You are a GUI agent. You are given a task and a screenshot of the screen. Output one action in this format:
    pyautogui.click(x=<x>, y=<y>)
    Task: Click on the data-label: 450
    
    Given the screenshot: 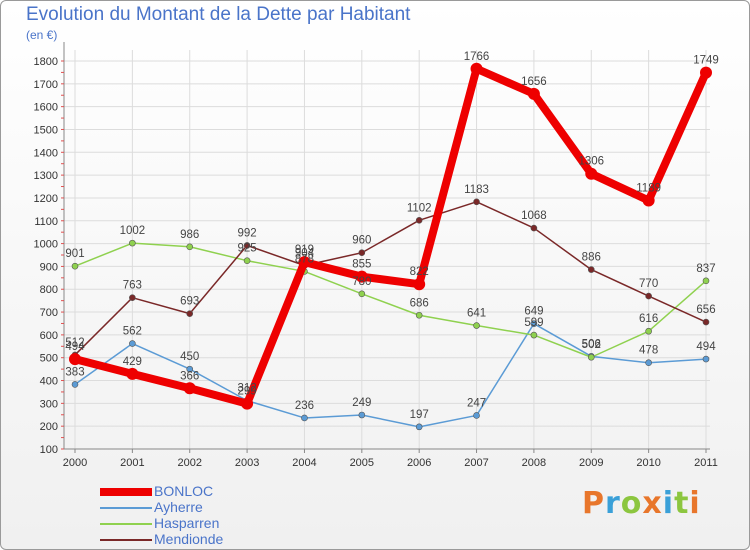 What is the action you would take?
    pyautogui.click(x=189, y=357)
    